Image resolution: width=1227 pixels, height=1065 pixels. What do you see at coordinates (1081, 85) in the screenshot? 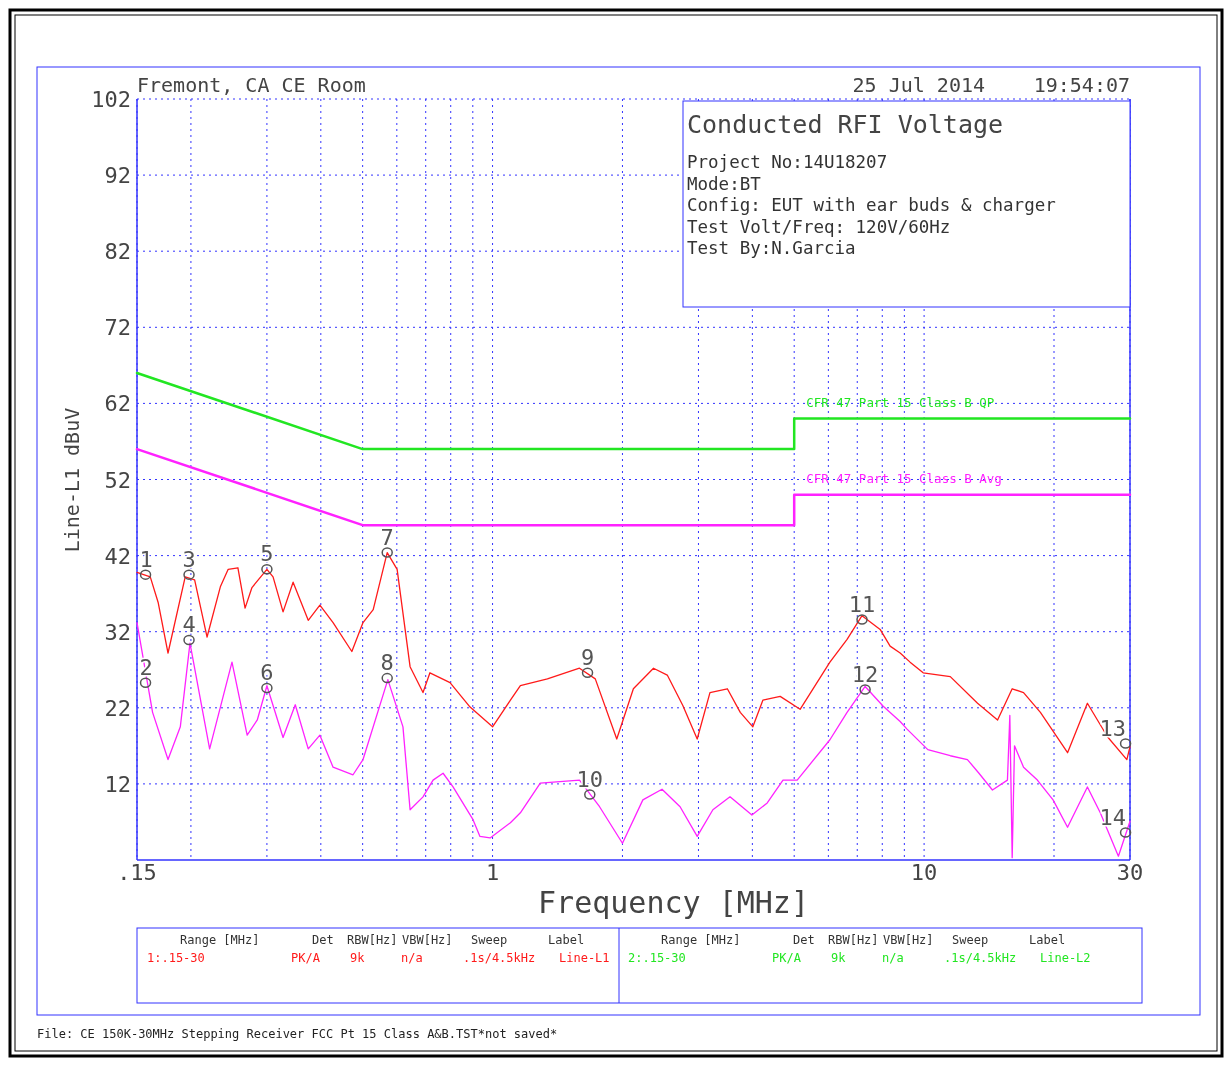
I see `text: 19:54:07` at bounding box center [1081, 85].